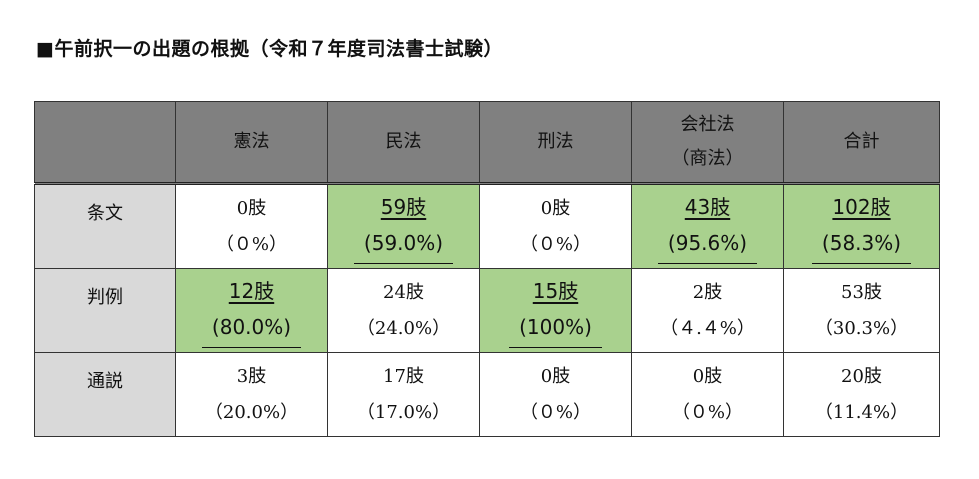 This screenshot has width=979, height=479. Describe the element at coordinates (707, 207) in the screenshot. I see `cell-count: 43肢` at that location.